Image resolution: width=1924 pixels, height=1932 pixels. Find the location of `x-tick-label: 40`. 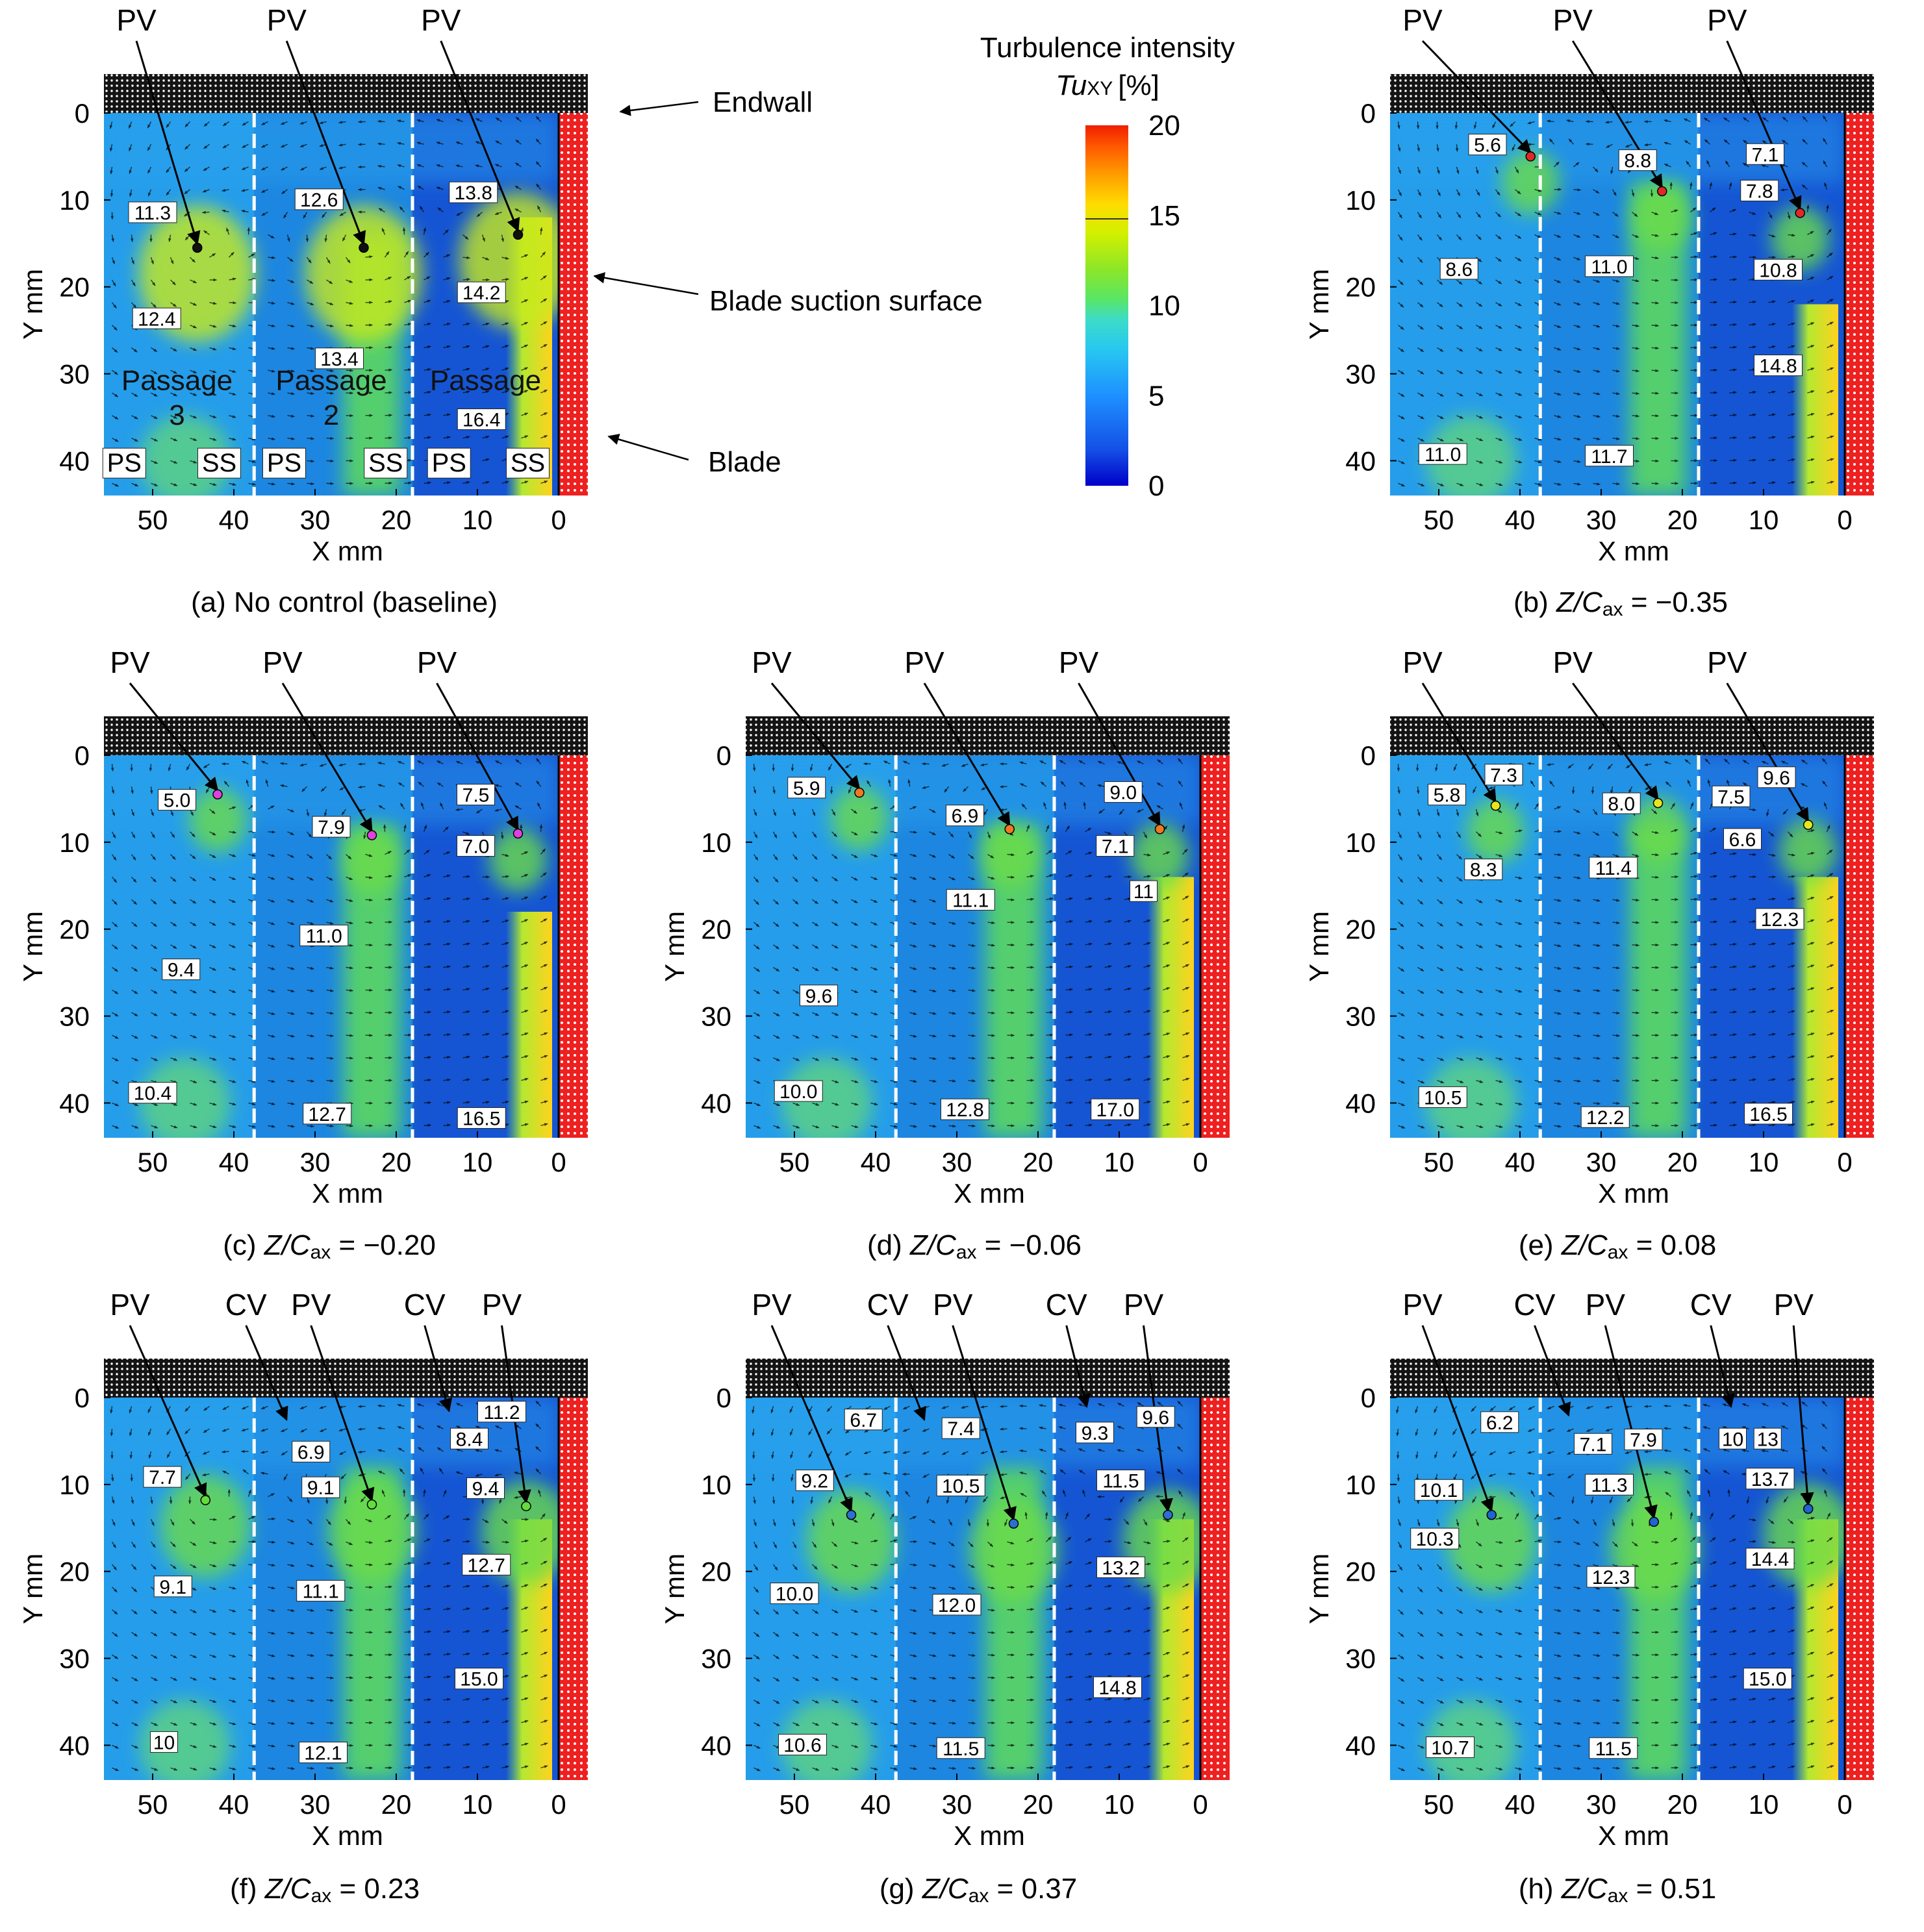

x-tick-label: 40 is located at coordinates (234, 1162).